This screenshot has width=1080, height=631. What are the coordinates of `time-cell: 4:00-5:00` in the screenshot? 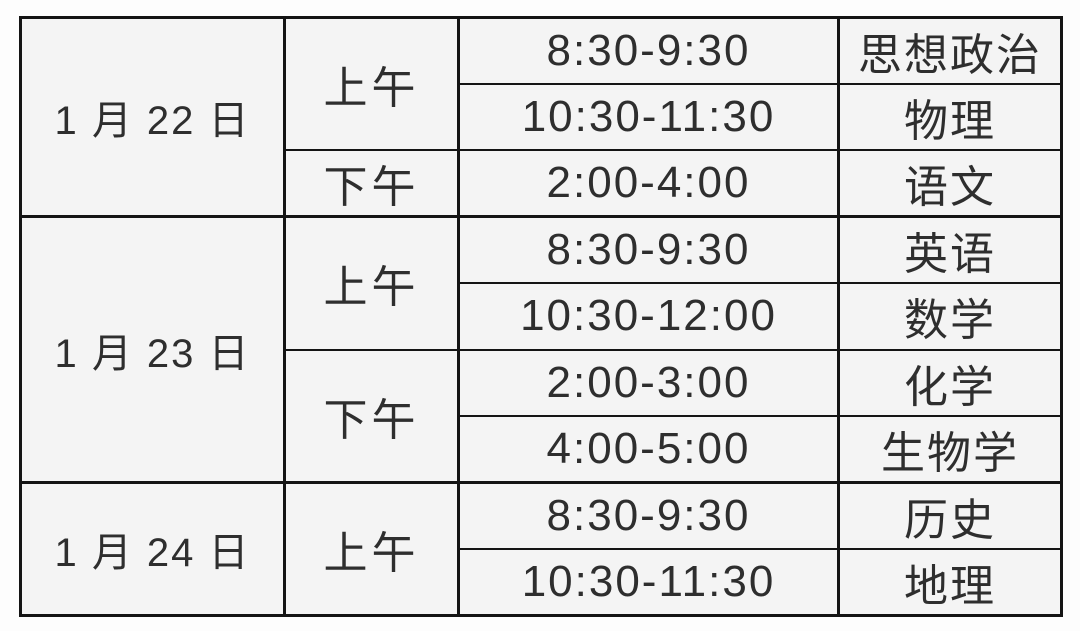 It's located at (648, 449).